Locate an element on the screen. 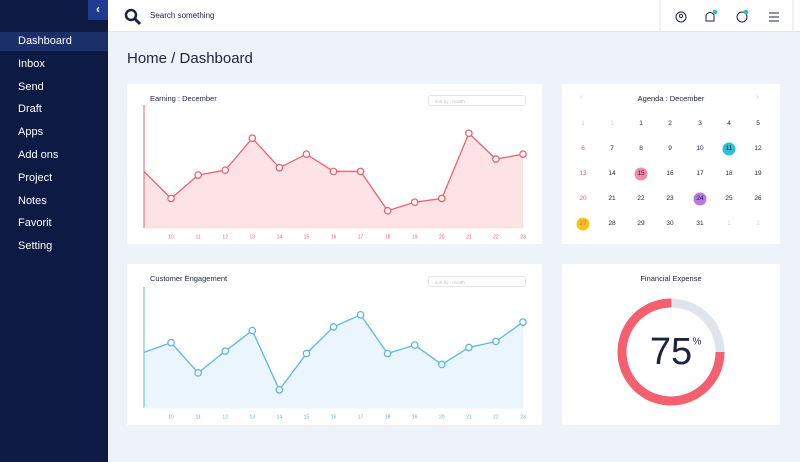  chat-icon is located at coordinates (742, 16).